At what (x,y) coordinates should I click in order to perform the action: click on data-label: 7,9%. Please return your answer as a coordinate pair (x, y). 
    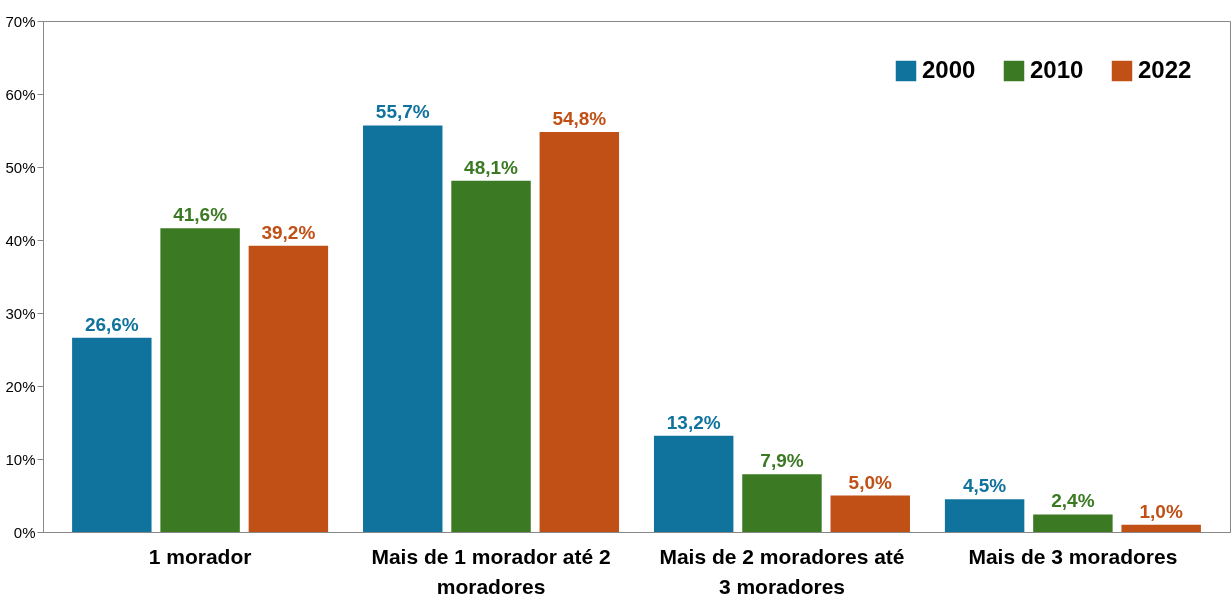
    Looking at the image, I should click on (782, 461).